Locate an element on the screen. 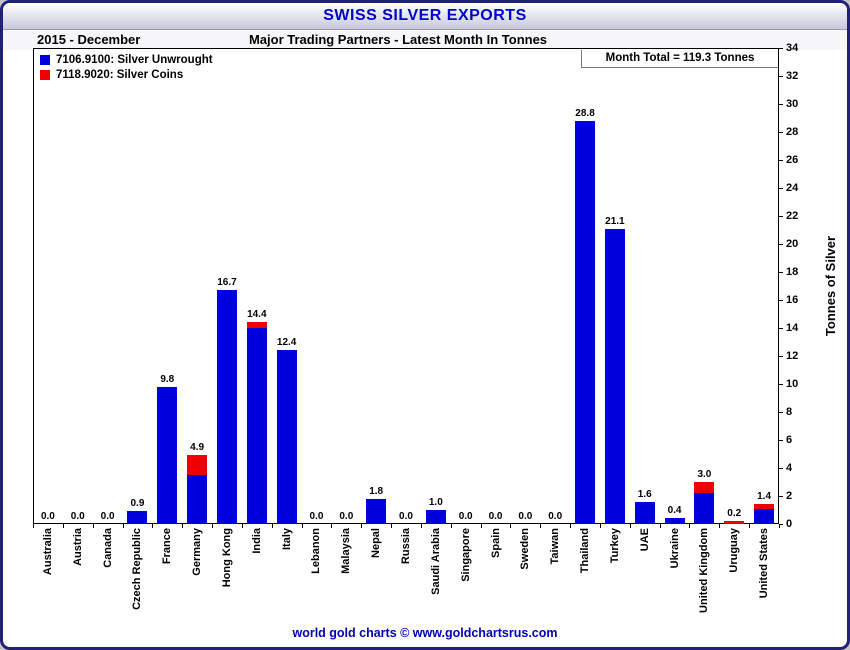 This screenshot has width=850, height=650. x-axis-label: Italy is located at coordinates (286, 539).